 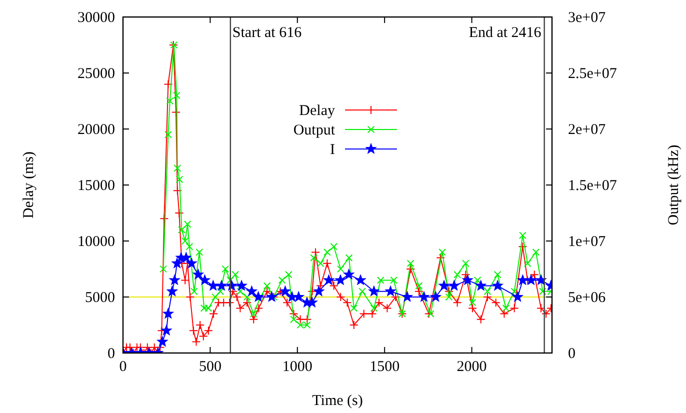 I want to click on y2-axis-title: Output (kHz), so click(x=674, y=185).